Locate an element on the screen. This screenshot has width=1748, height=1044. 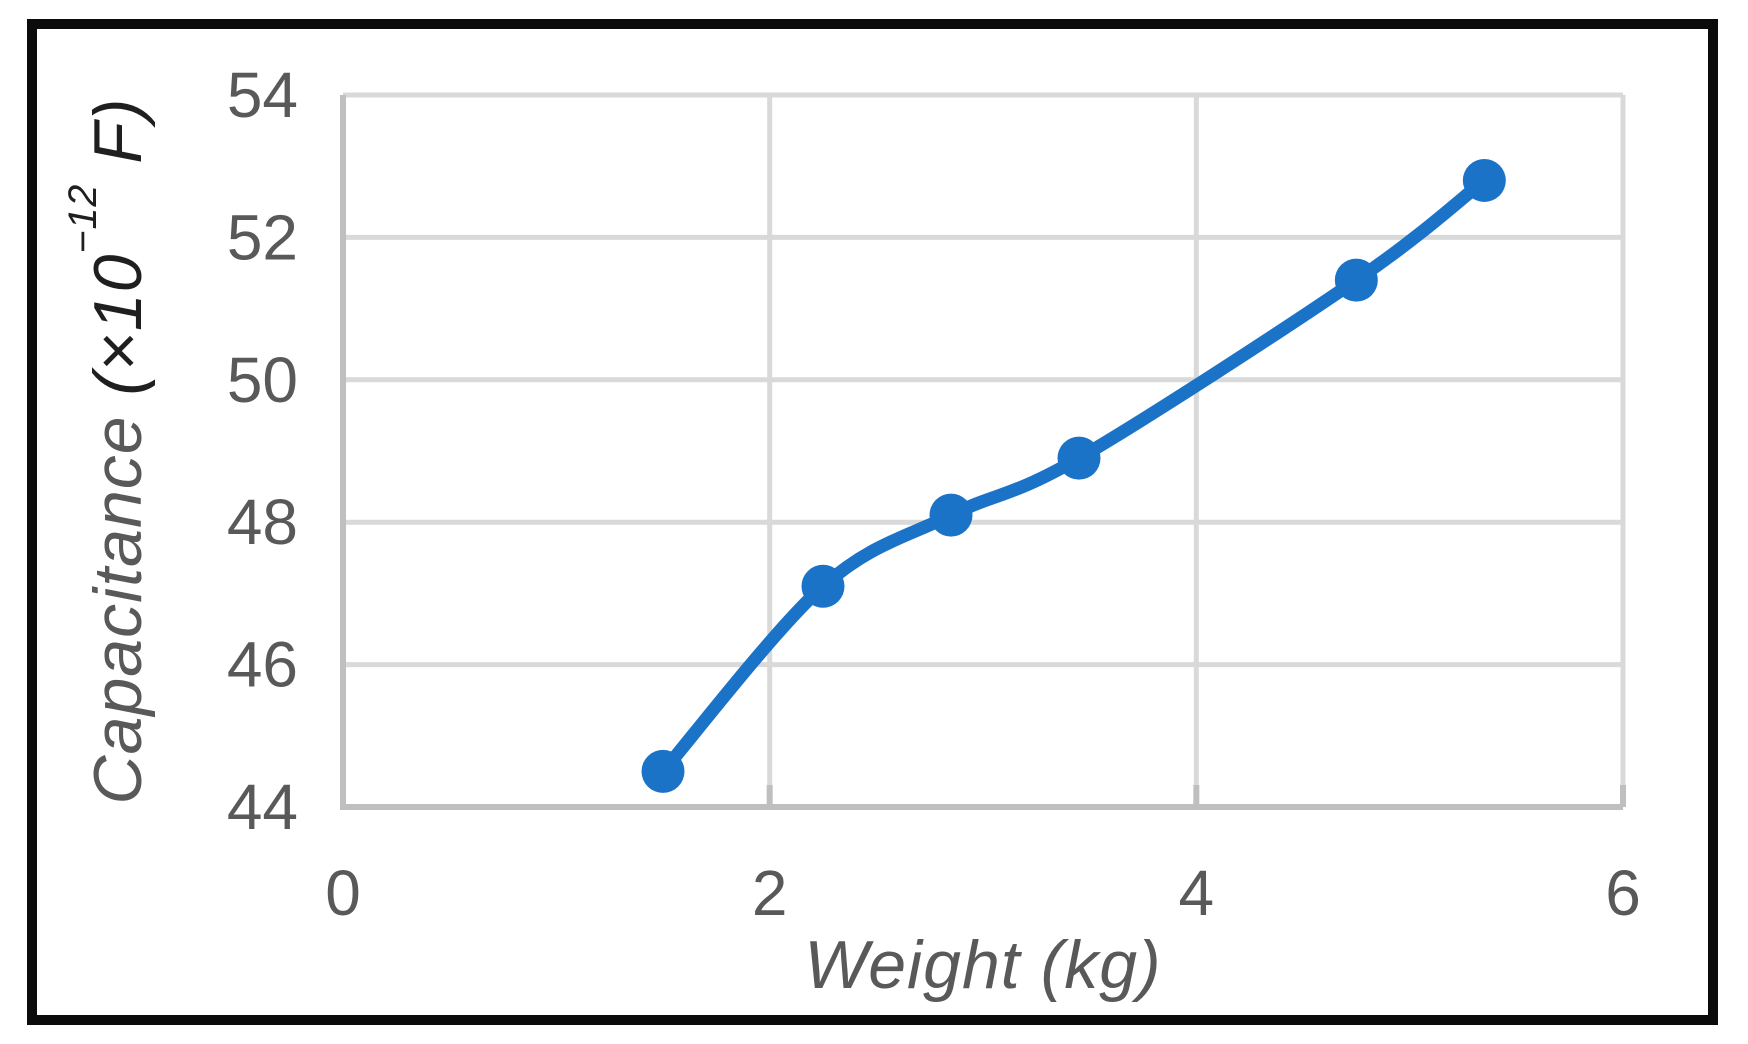
y-tick-label-50: 50 is located at coordinates (262, 380).